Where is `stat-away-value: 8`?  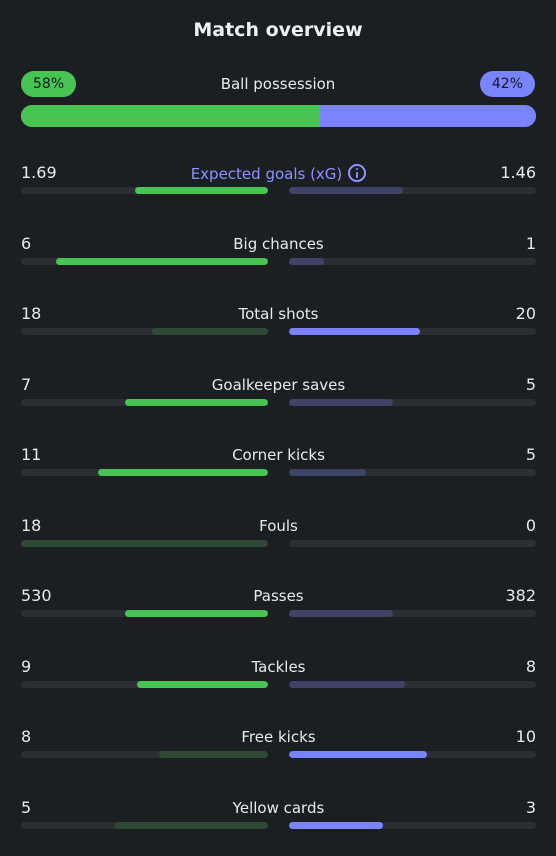 stat-away-value: 8 is located at coordinates (530, 666).